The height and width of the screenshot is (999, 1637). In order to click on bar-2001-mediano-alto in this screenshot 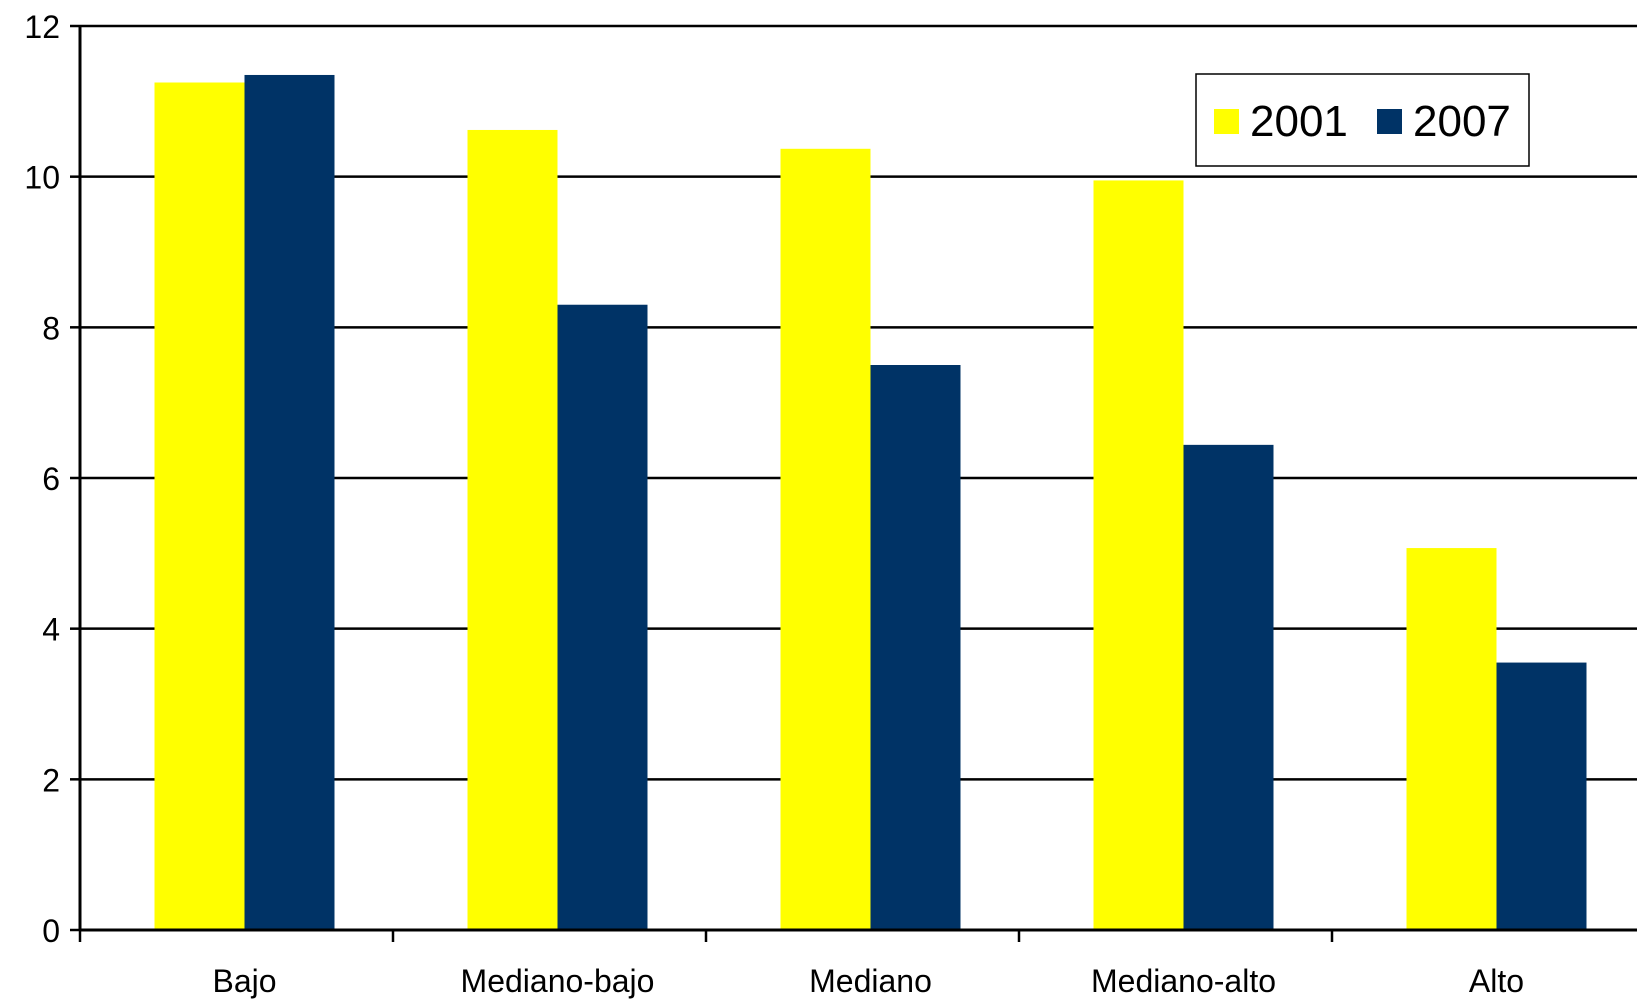, I will do `click(1138, 555)`.